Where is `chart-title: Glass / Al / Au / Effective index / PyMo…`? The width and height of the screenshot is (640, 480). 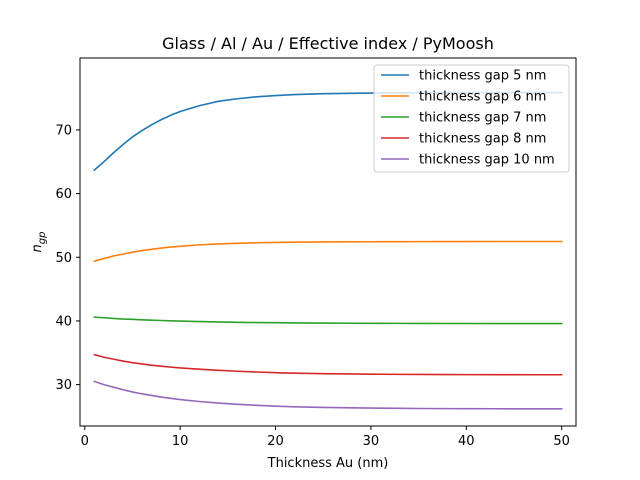 chart-title: Glass / Al / Au / Effective index / PyMo… is located at coordinates (328, 43).